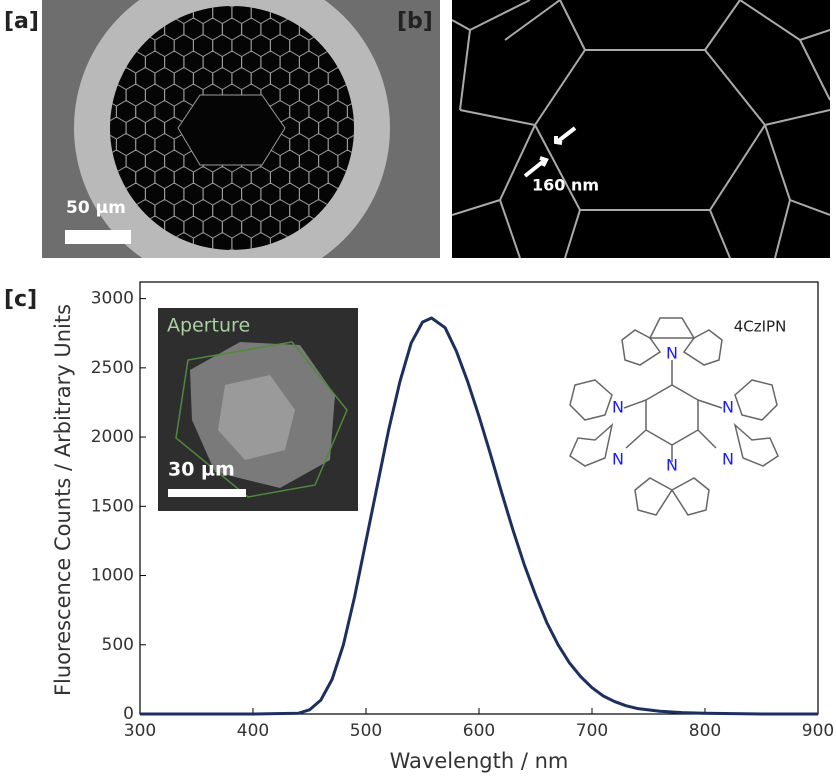  What do you see at coordinates (112, 368) in the screenshot?
I see `y-tick-label: 2500` at bounding box center [112, 368].